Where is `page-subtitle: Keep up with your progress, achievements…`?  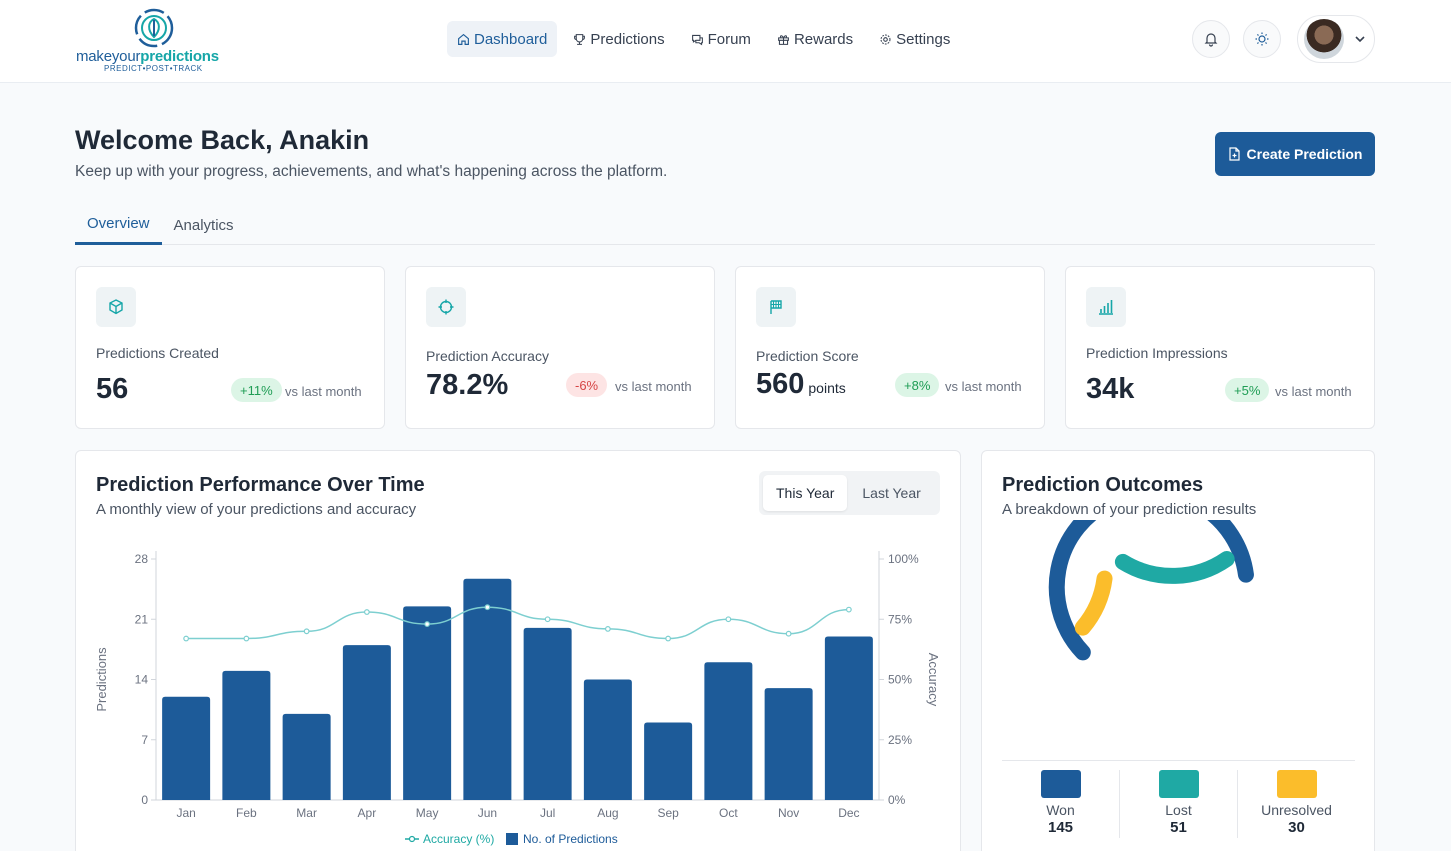 page-subtitle: Keep up with your progress, achievements… is located at coordinates (371, 171).